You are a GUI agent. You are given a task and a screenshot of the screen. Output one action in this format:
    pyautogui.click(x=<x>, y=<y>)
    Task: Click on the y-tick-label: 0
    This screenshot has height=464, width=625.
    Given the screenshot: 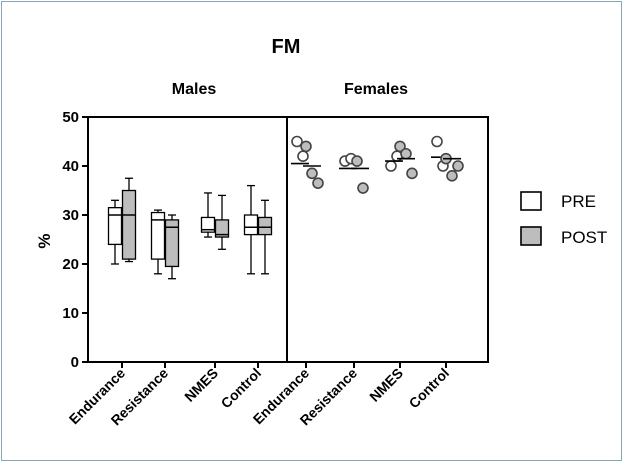 What is the action you would take?
    pyautogui.click(x=75, y=362)
    